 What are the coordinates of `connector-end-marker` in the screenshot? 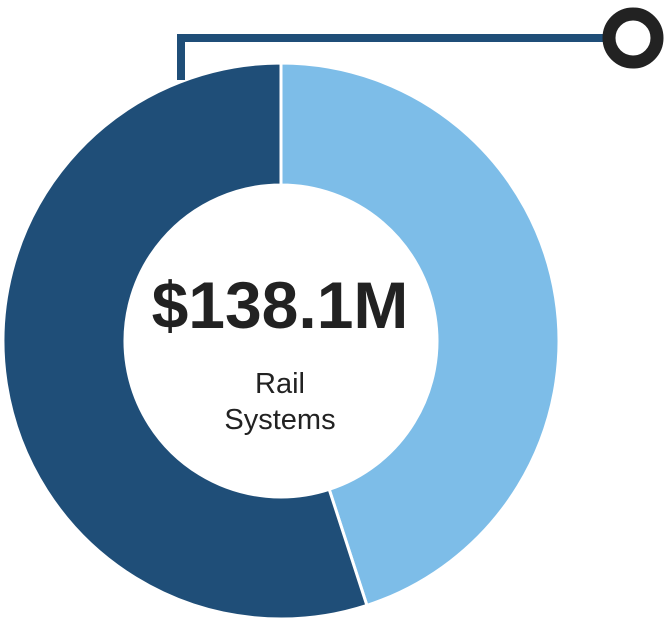 It's located at (633, 38).